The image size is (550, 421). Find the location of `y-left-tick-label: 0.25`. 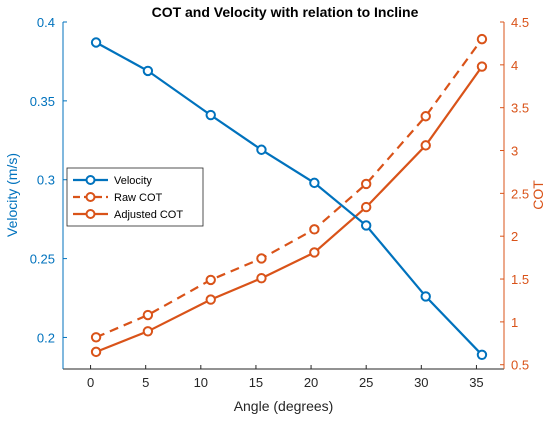

y-left-tick-label: 0.25 is located at coordinates (42, 259).